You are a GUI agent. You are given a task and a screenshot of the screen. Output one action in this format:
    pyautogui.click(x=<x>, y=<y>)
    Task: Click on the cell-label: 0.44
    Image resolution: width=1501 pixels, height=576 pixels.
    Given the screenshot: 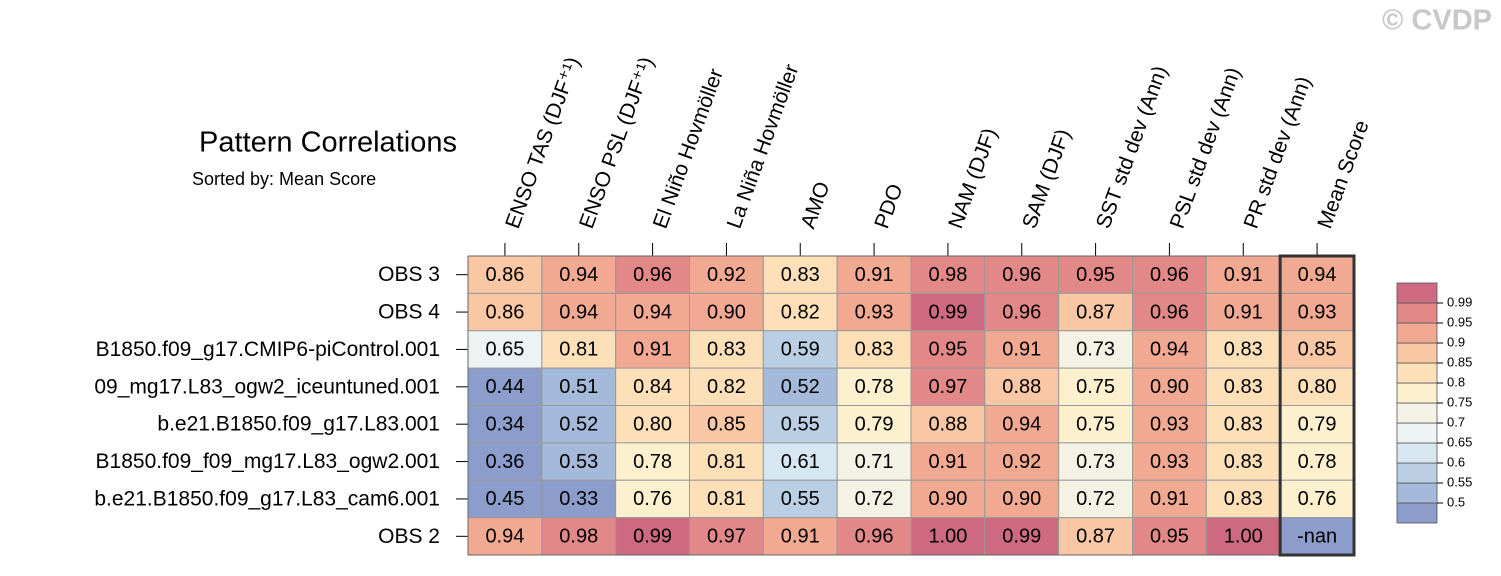 What is the action you would take?
    pyautogui.click(x=504, y=387)
    